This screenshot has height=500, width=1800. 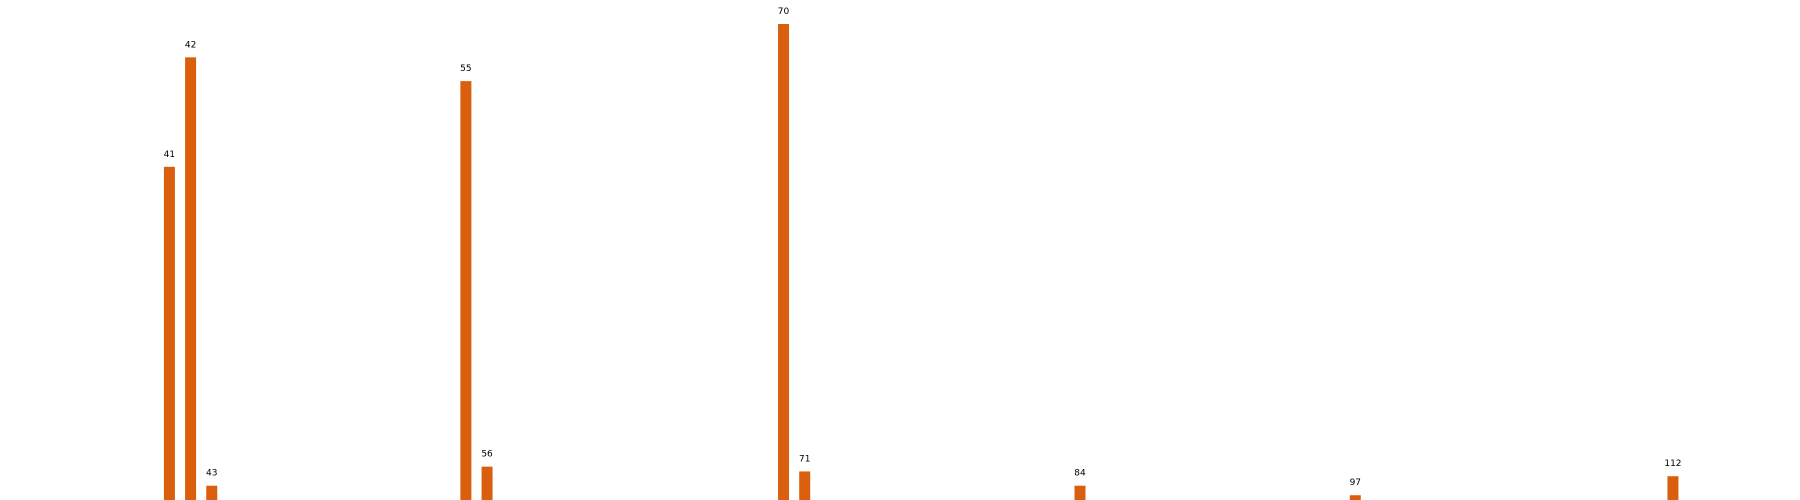 What do you see at coordinates (1080, 474) in the screenshot?
I see `bar-label-84: 84` at bounding box center [1080, 474].